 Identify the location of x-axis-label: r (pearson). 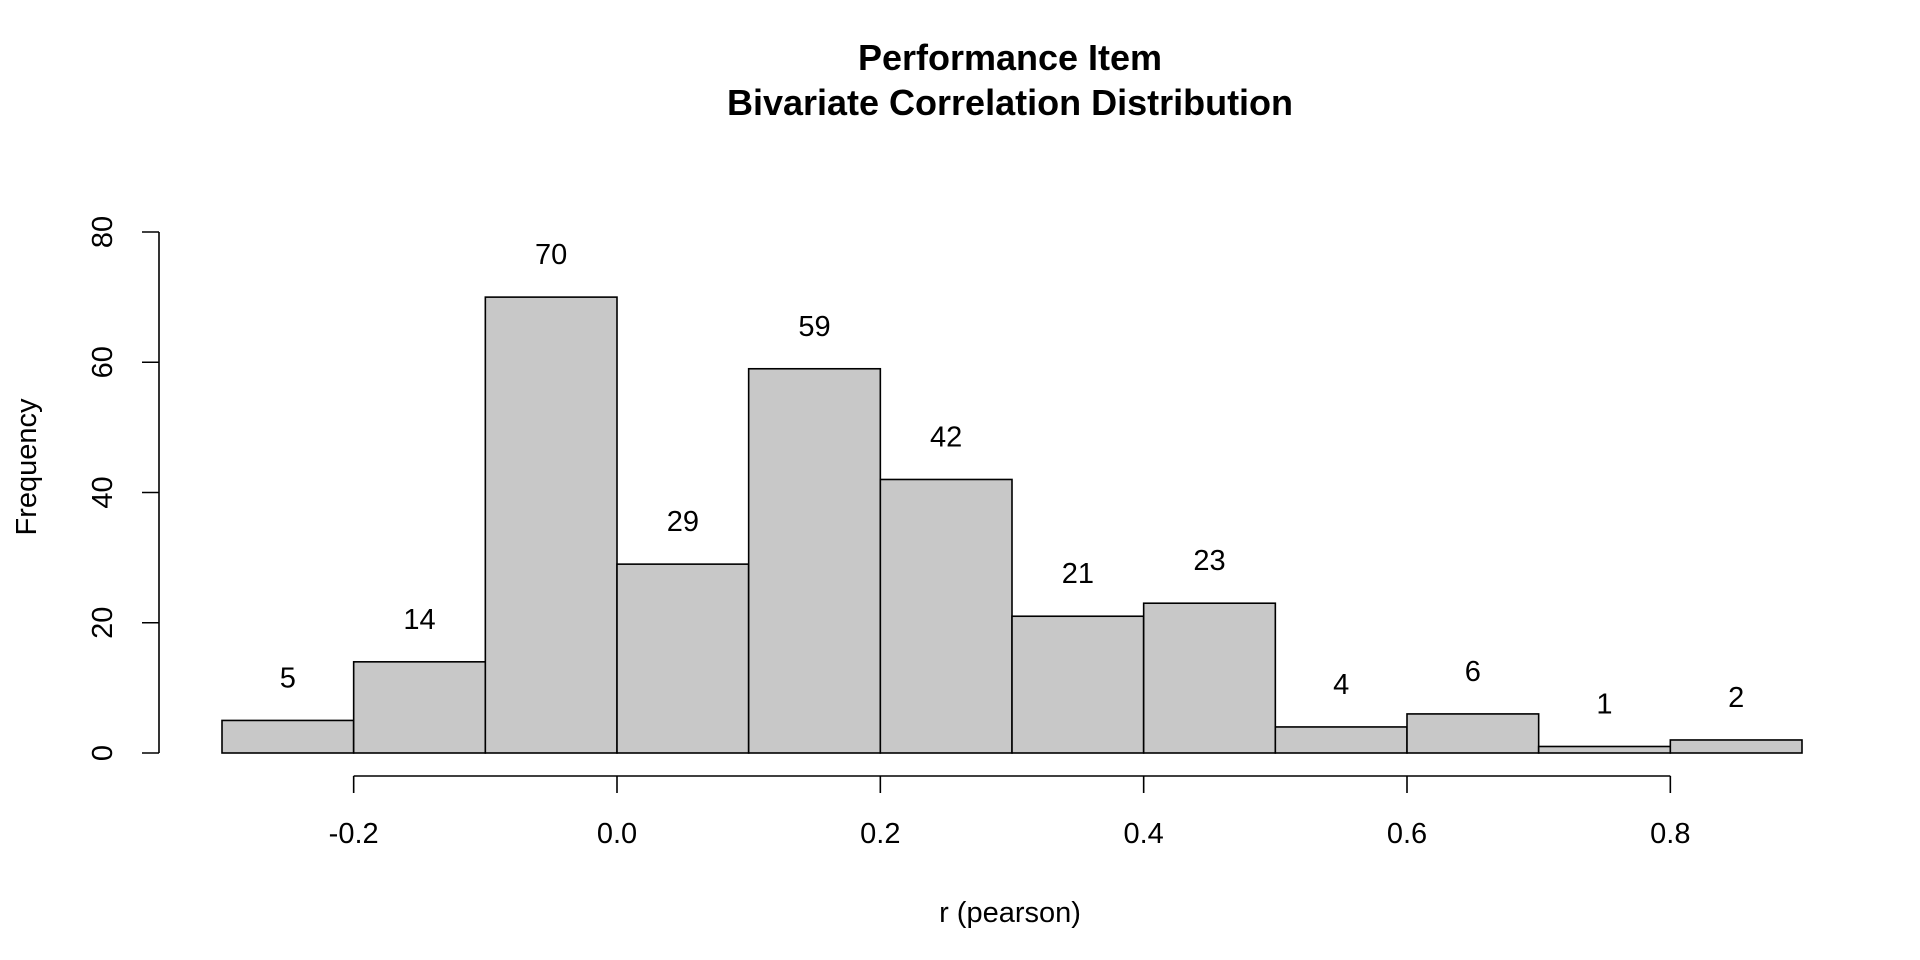
(1010, 913).